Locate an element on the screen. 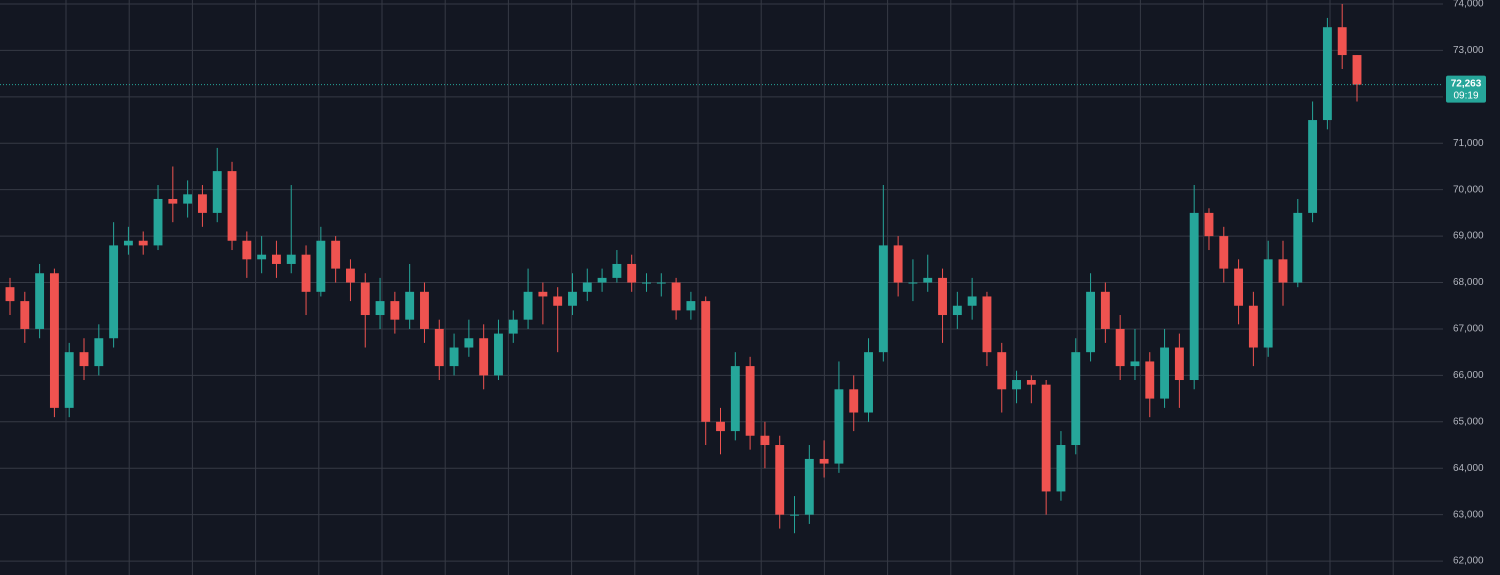  y-tick-label: 73,000 is located at coordinates (1468, 50).